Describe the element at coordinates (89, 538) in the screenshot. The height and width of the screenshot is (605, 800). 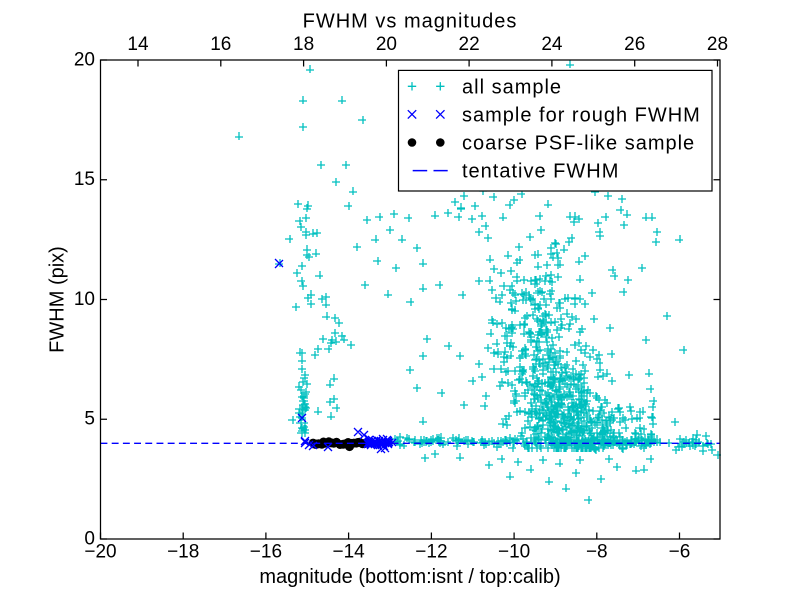
I see `svg-text: 0` at that location.